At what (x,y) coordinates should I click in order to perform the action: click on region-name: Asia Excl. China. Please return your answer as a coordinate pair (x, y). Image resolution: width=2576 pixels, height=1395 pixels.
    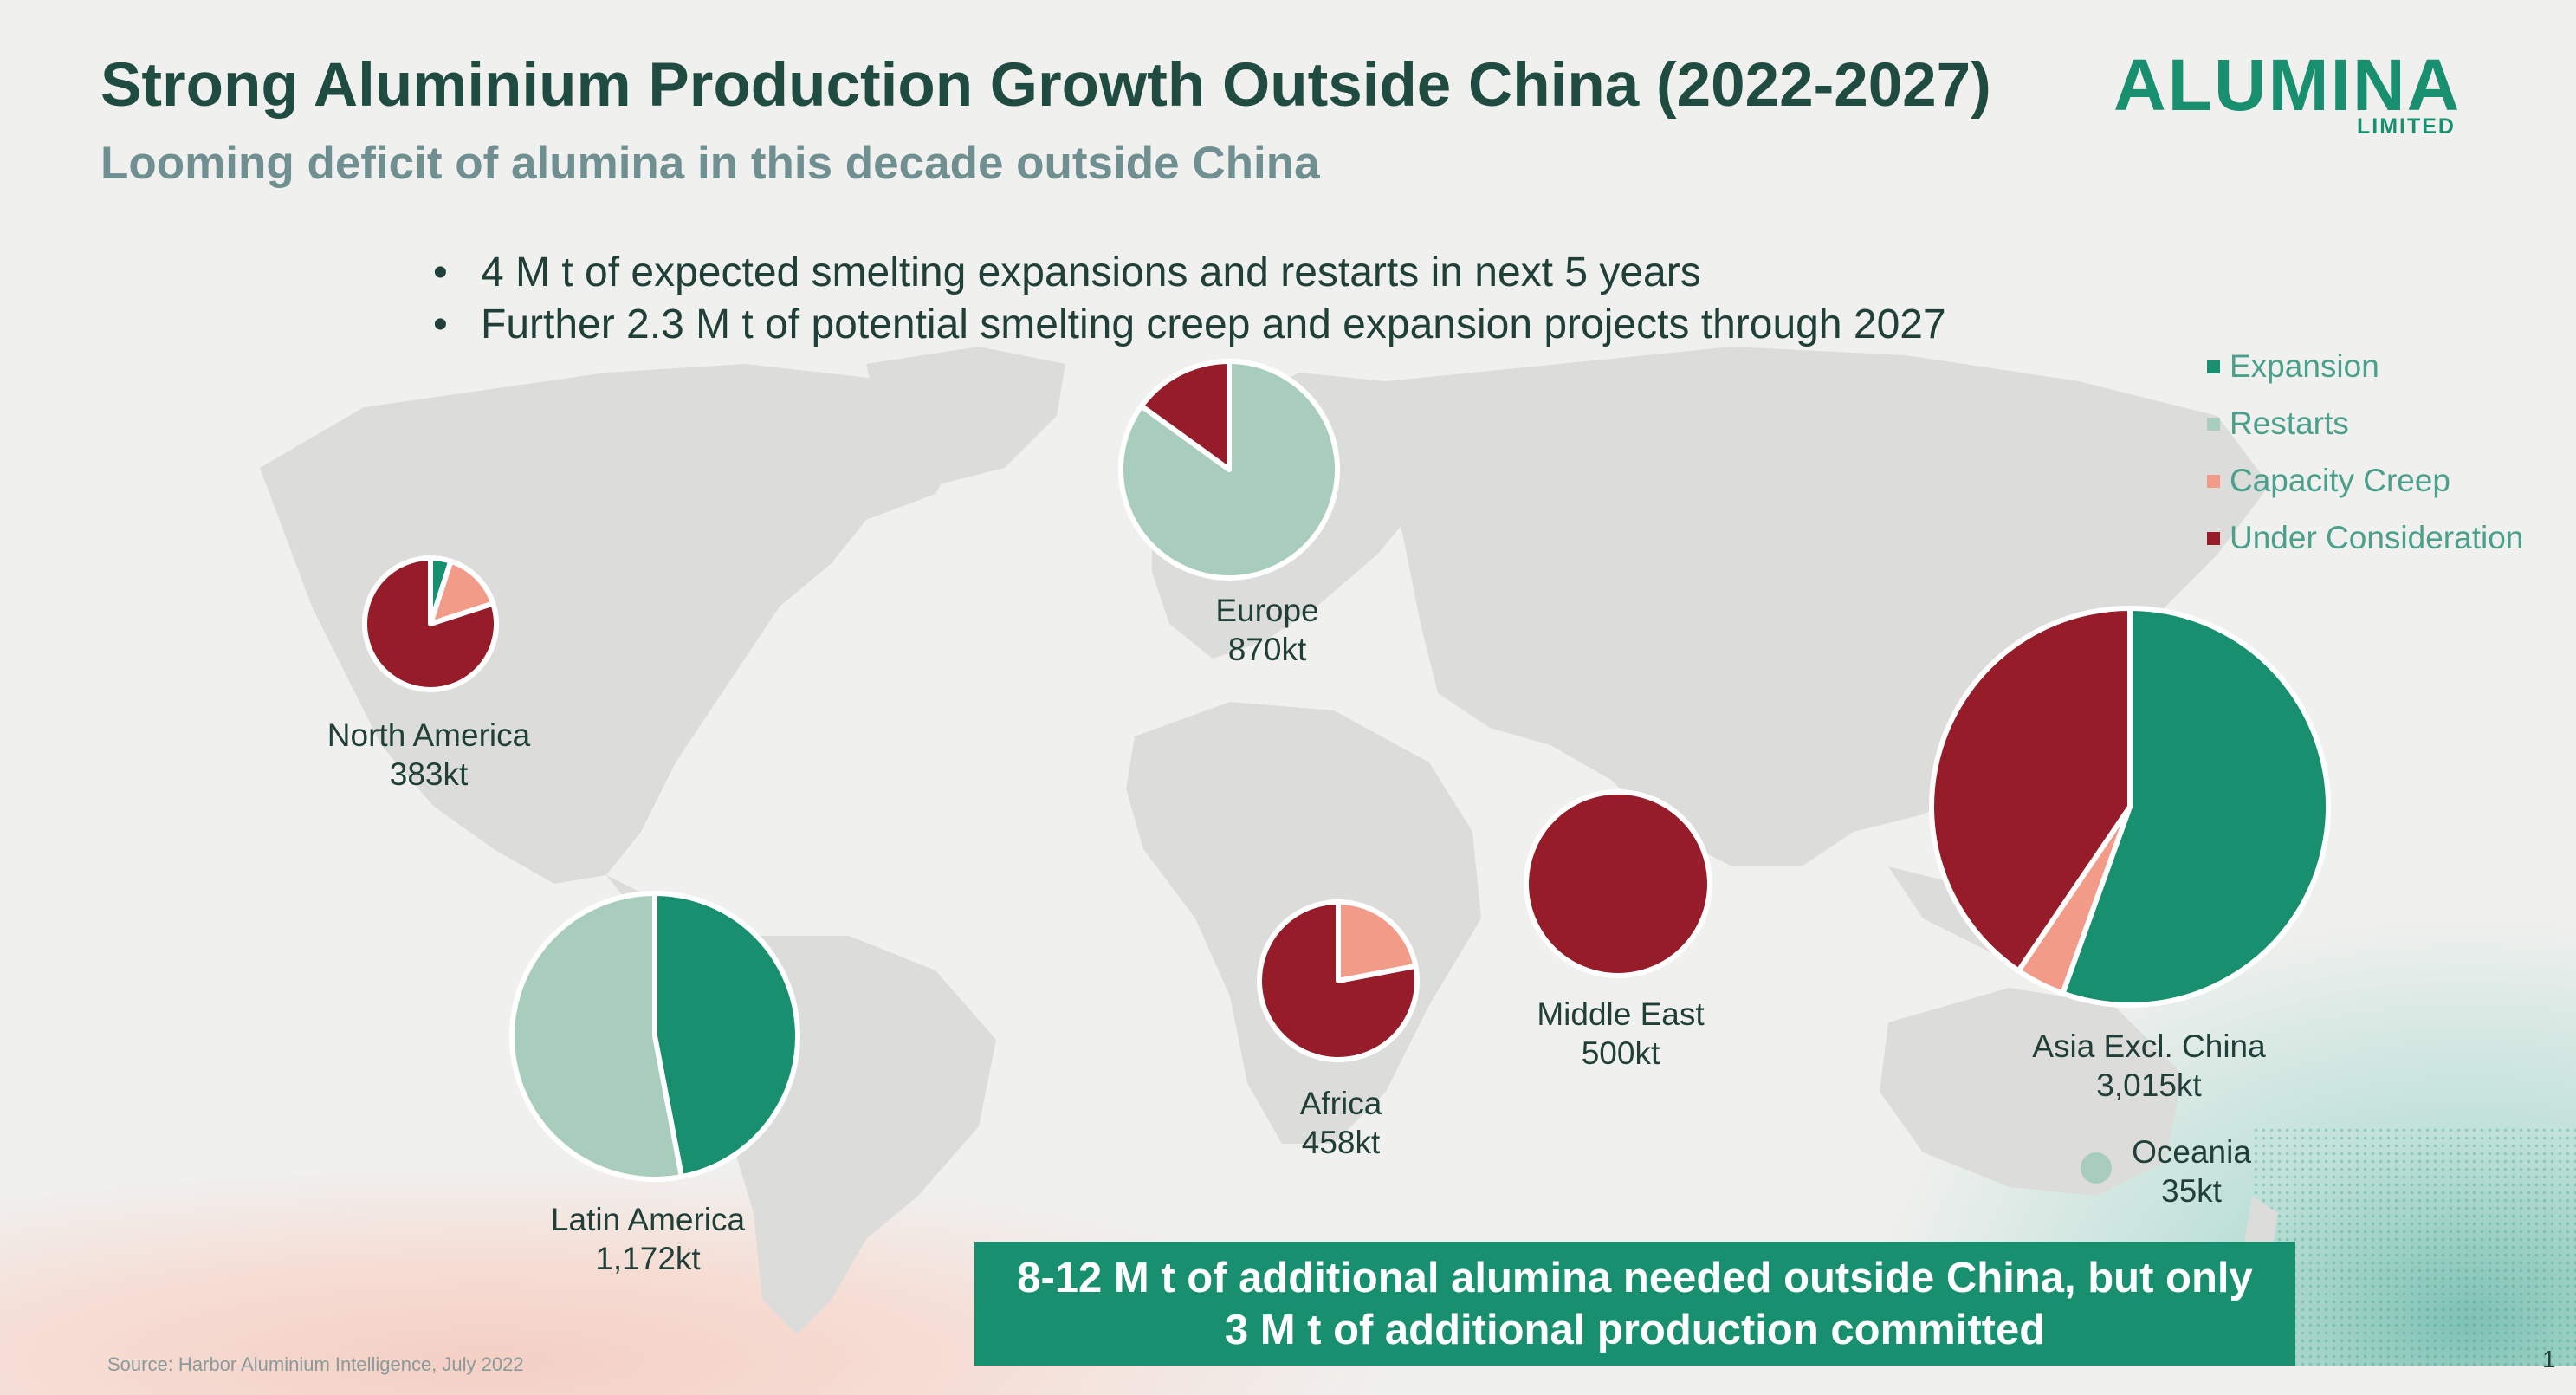
    Looking at the image, I should click on (2149, 1046).